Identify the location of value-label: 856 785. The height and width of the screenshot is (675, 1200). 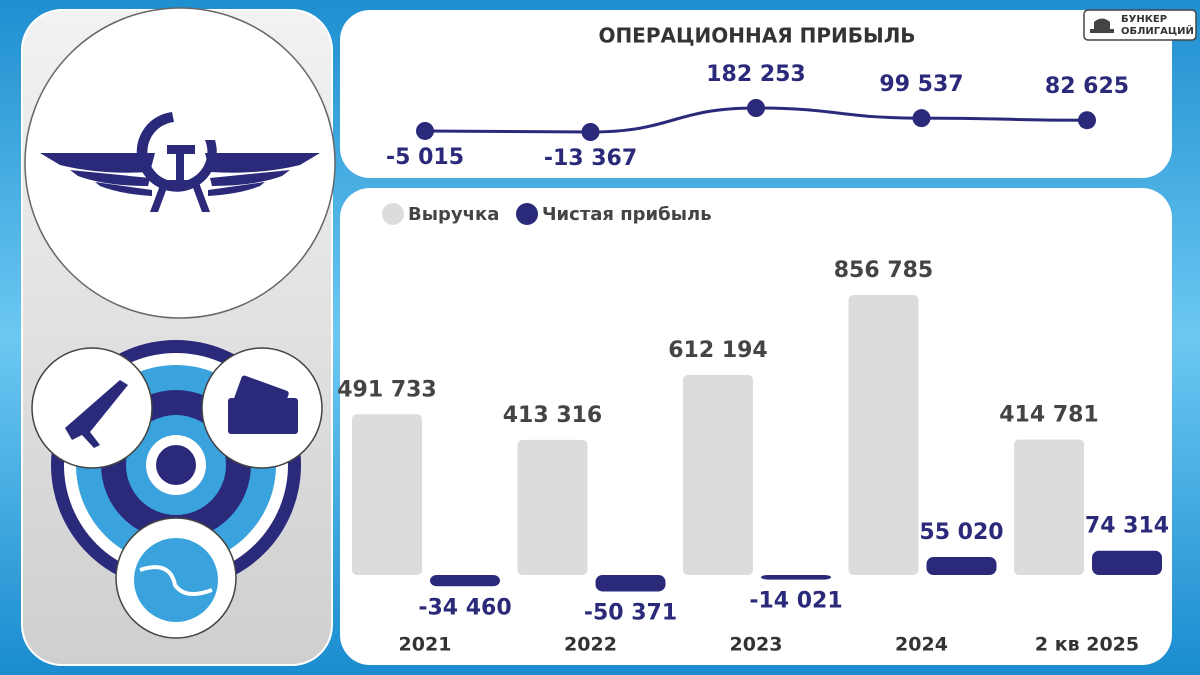
(884, 270).